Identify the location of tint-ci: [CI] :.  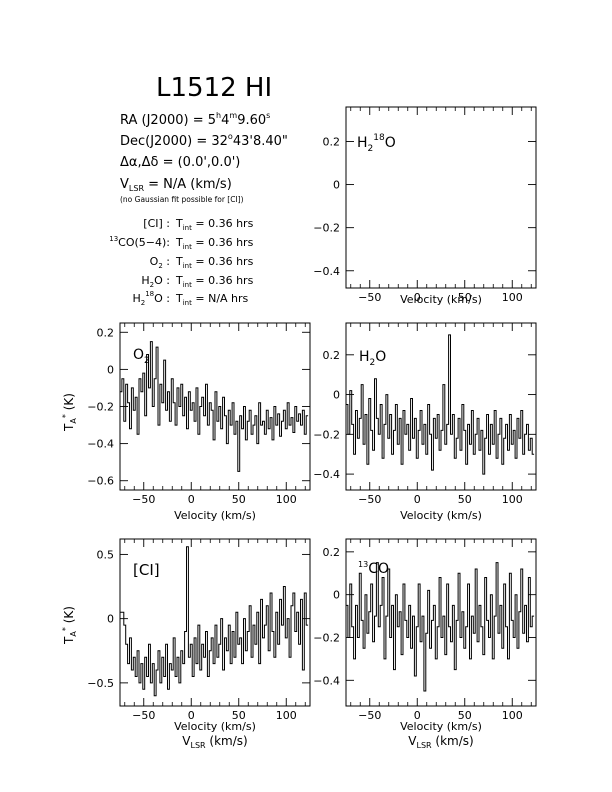
(156, 223).